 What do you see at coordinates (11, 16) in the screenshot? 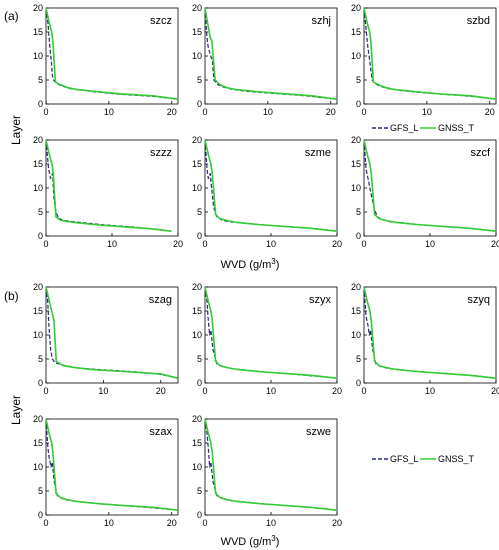
I see `panel-label-a: (a)` at bounding box center [11, 16].